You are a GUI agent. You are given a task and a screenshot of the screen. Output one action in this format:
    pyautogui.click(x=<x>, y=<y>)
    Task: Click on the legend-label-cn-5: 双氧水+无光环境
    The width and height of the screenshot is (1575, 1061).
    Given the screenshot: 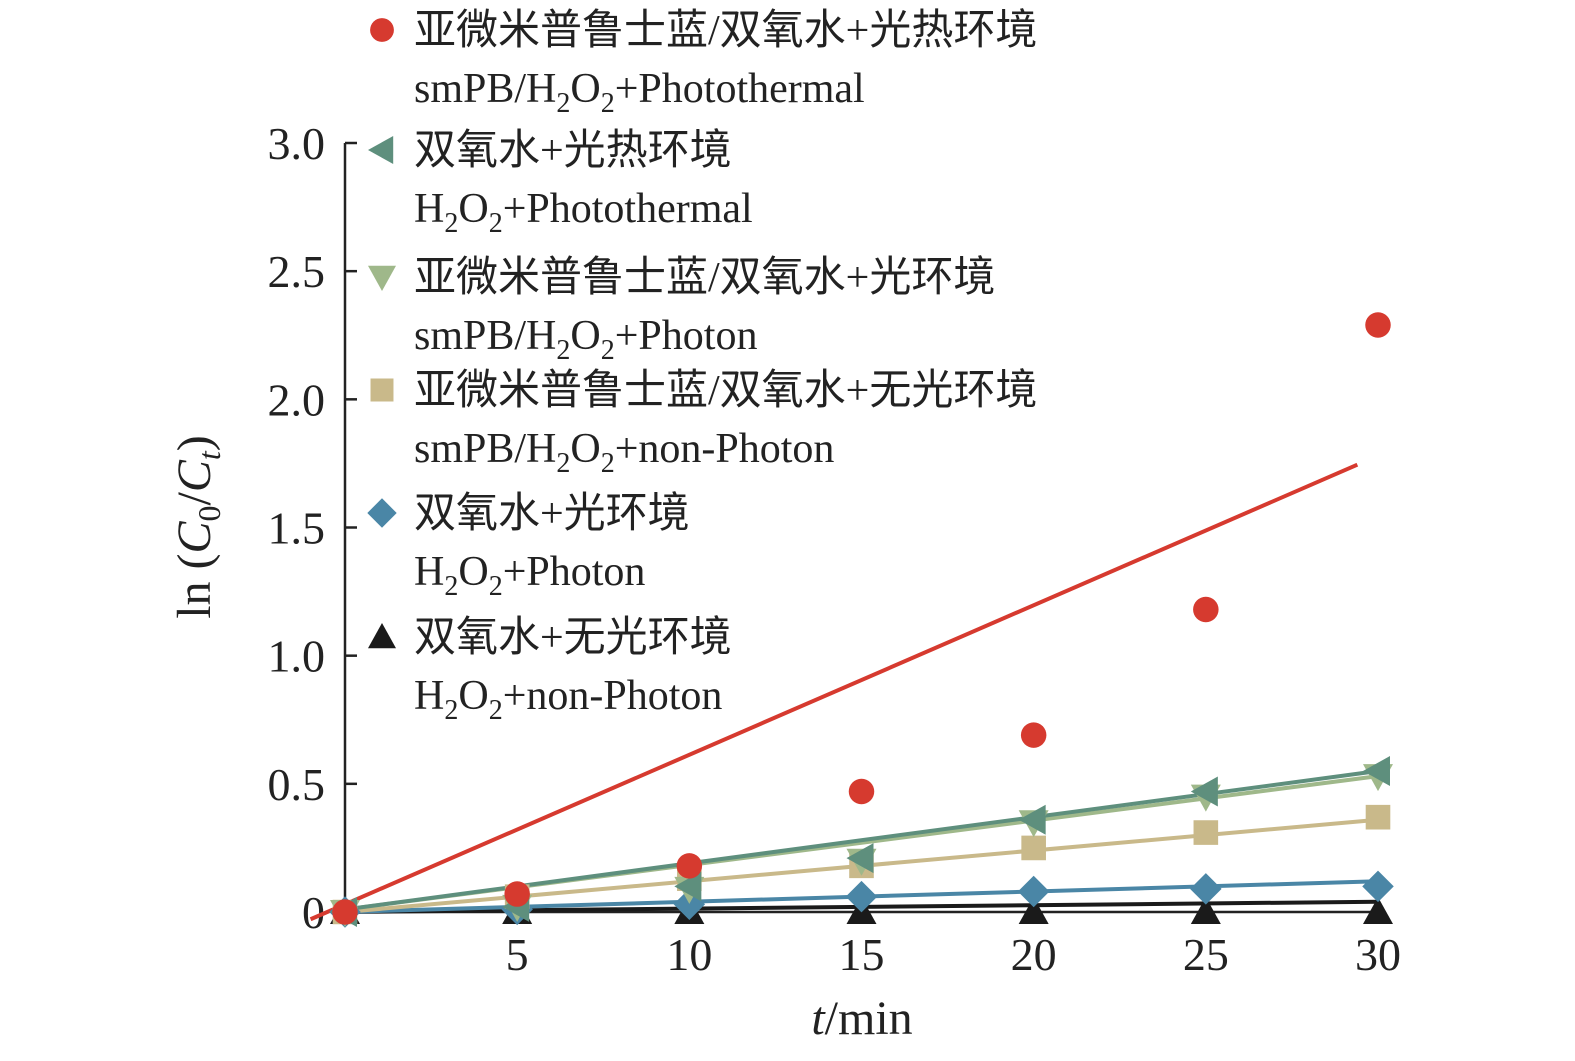 What is the action you would take?
    pyautogui.click(x=573, y=637)
    